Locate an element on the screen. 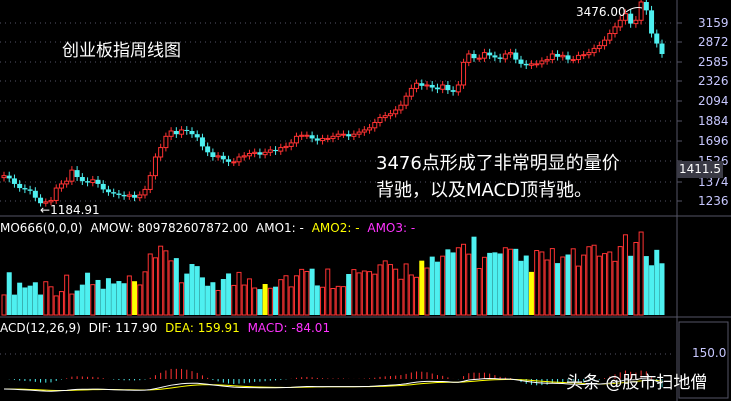 This screenshot has width=731, height=401. price-axis-tick: 1374 is located at coordinates (713, 182).